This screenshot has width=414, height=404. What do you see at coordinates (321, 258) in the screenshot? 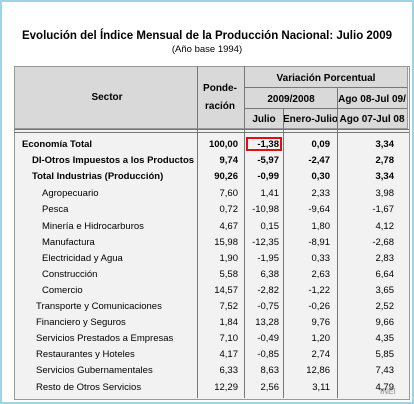
I see `cell-value: 0,33` at bounding box center [321, 258].